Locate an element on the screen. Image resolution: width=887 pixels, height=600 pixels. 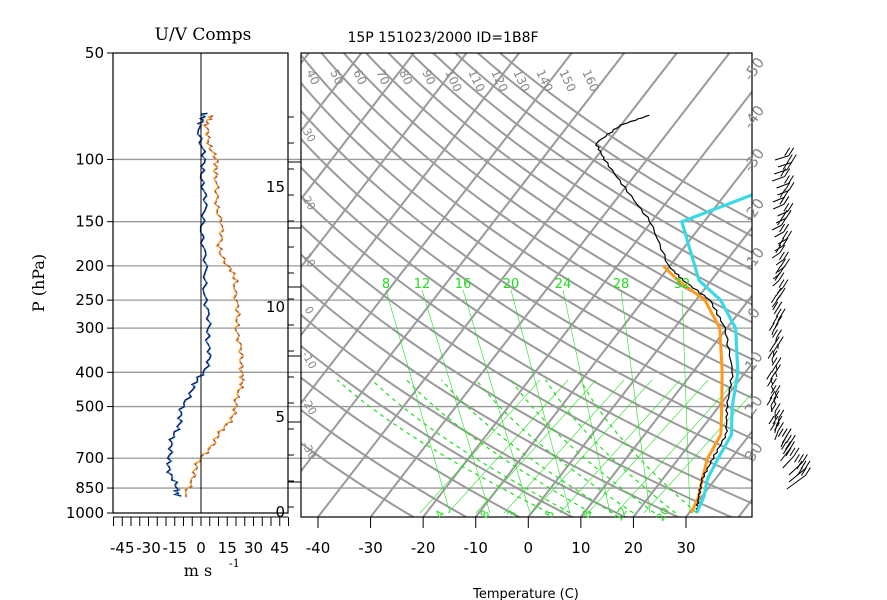
temp-tick-label: -10 is located at coordinates (475, 548).